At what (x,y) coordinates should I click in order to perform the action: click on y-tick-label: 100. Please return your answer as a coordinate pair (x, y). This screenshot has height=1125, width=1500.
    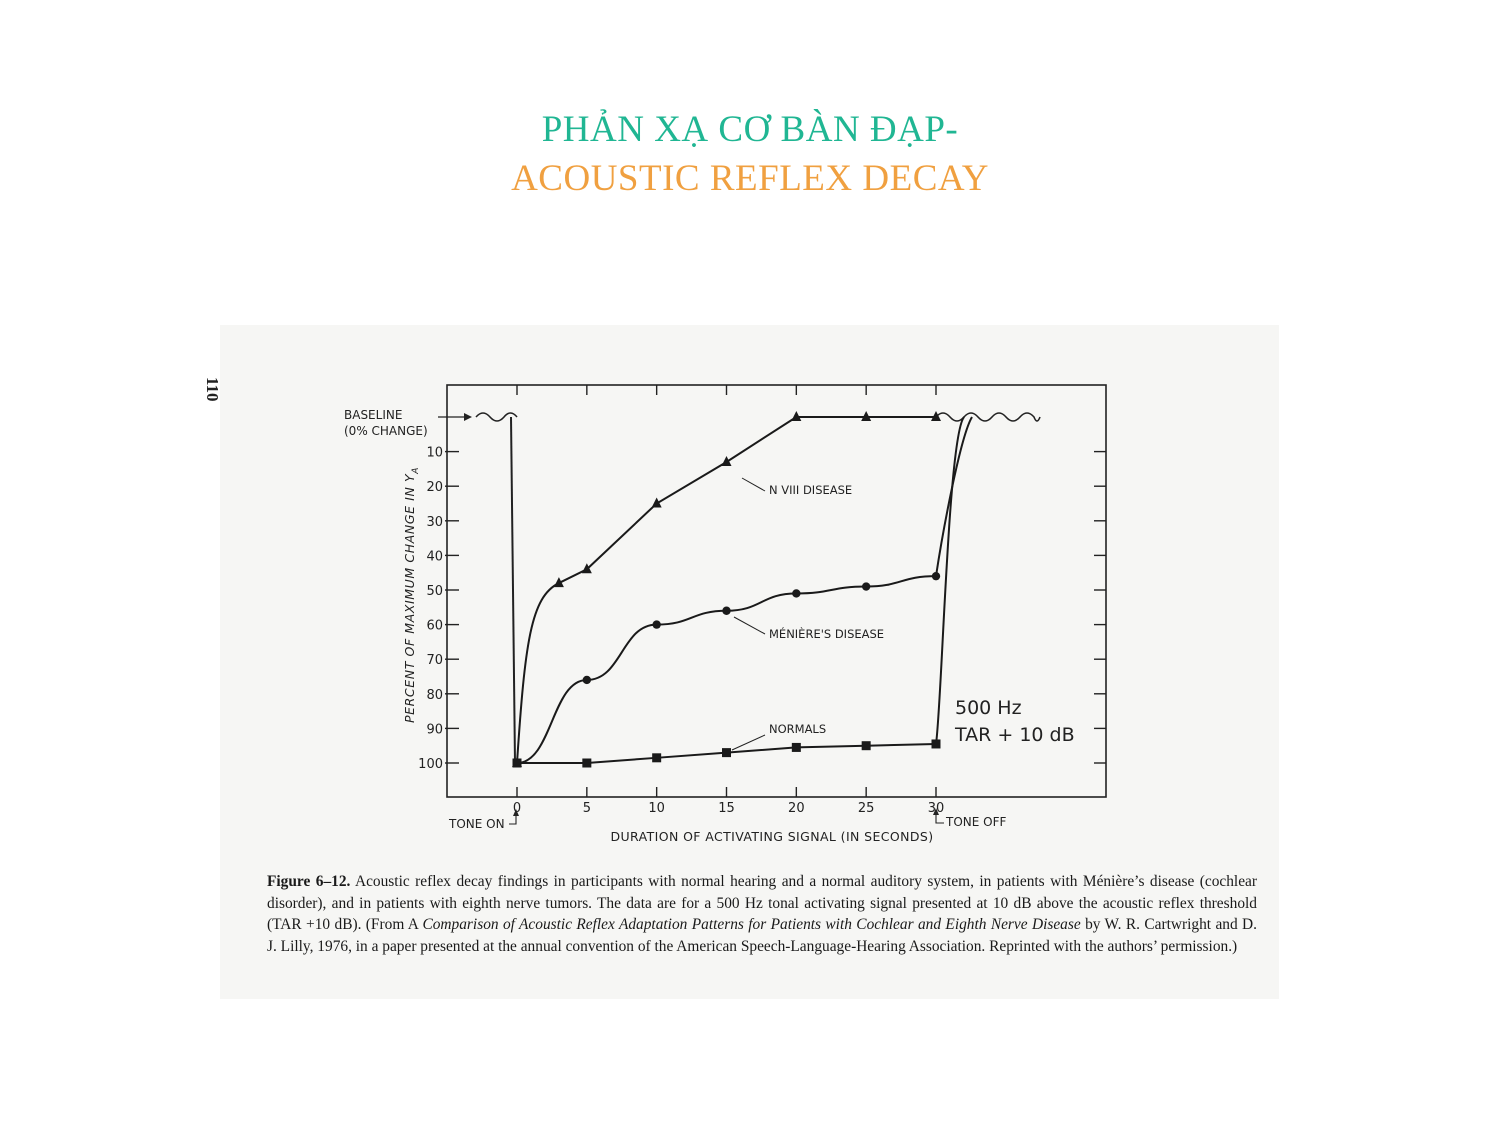
    Looking at the image, I should click on (430, 764).